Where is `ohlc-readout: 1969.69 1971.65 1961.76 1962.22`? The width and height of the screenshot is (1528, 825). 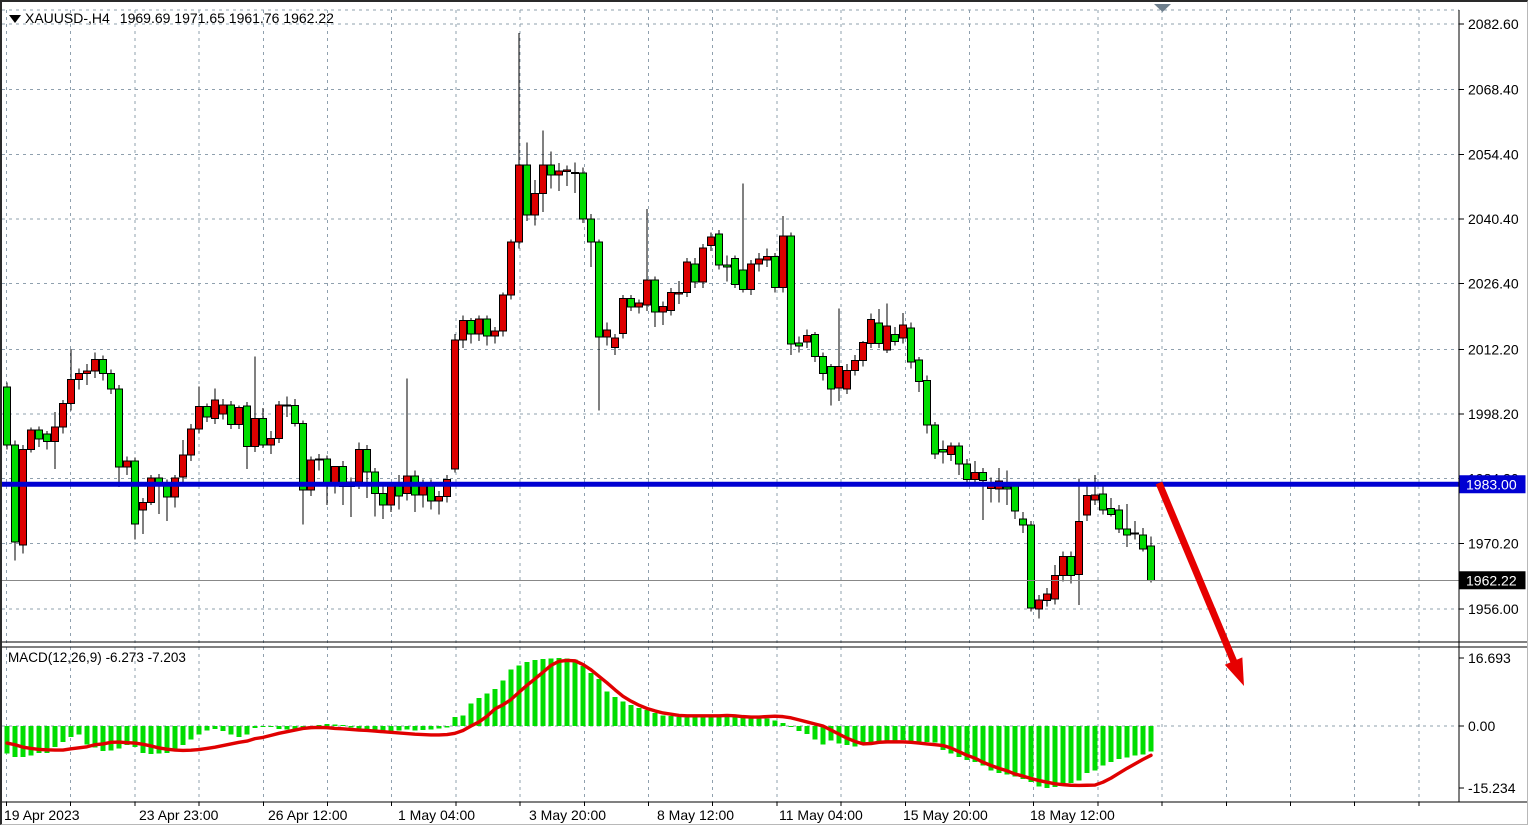 ohlc-readout: 1969.69 1971.65 1961.76 1962.22 is located at coordinates (226, 18).